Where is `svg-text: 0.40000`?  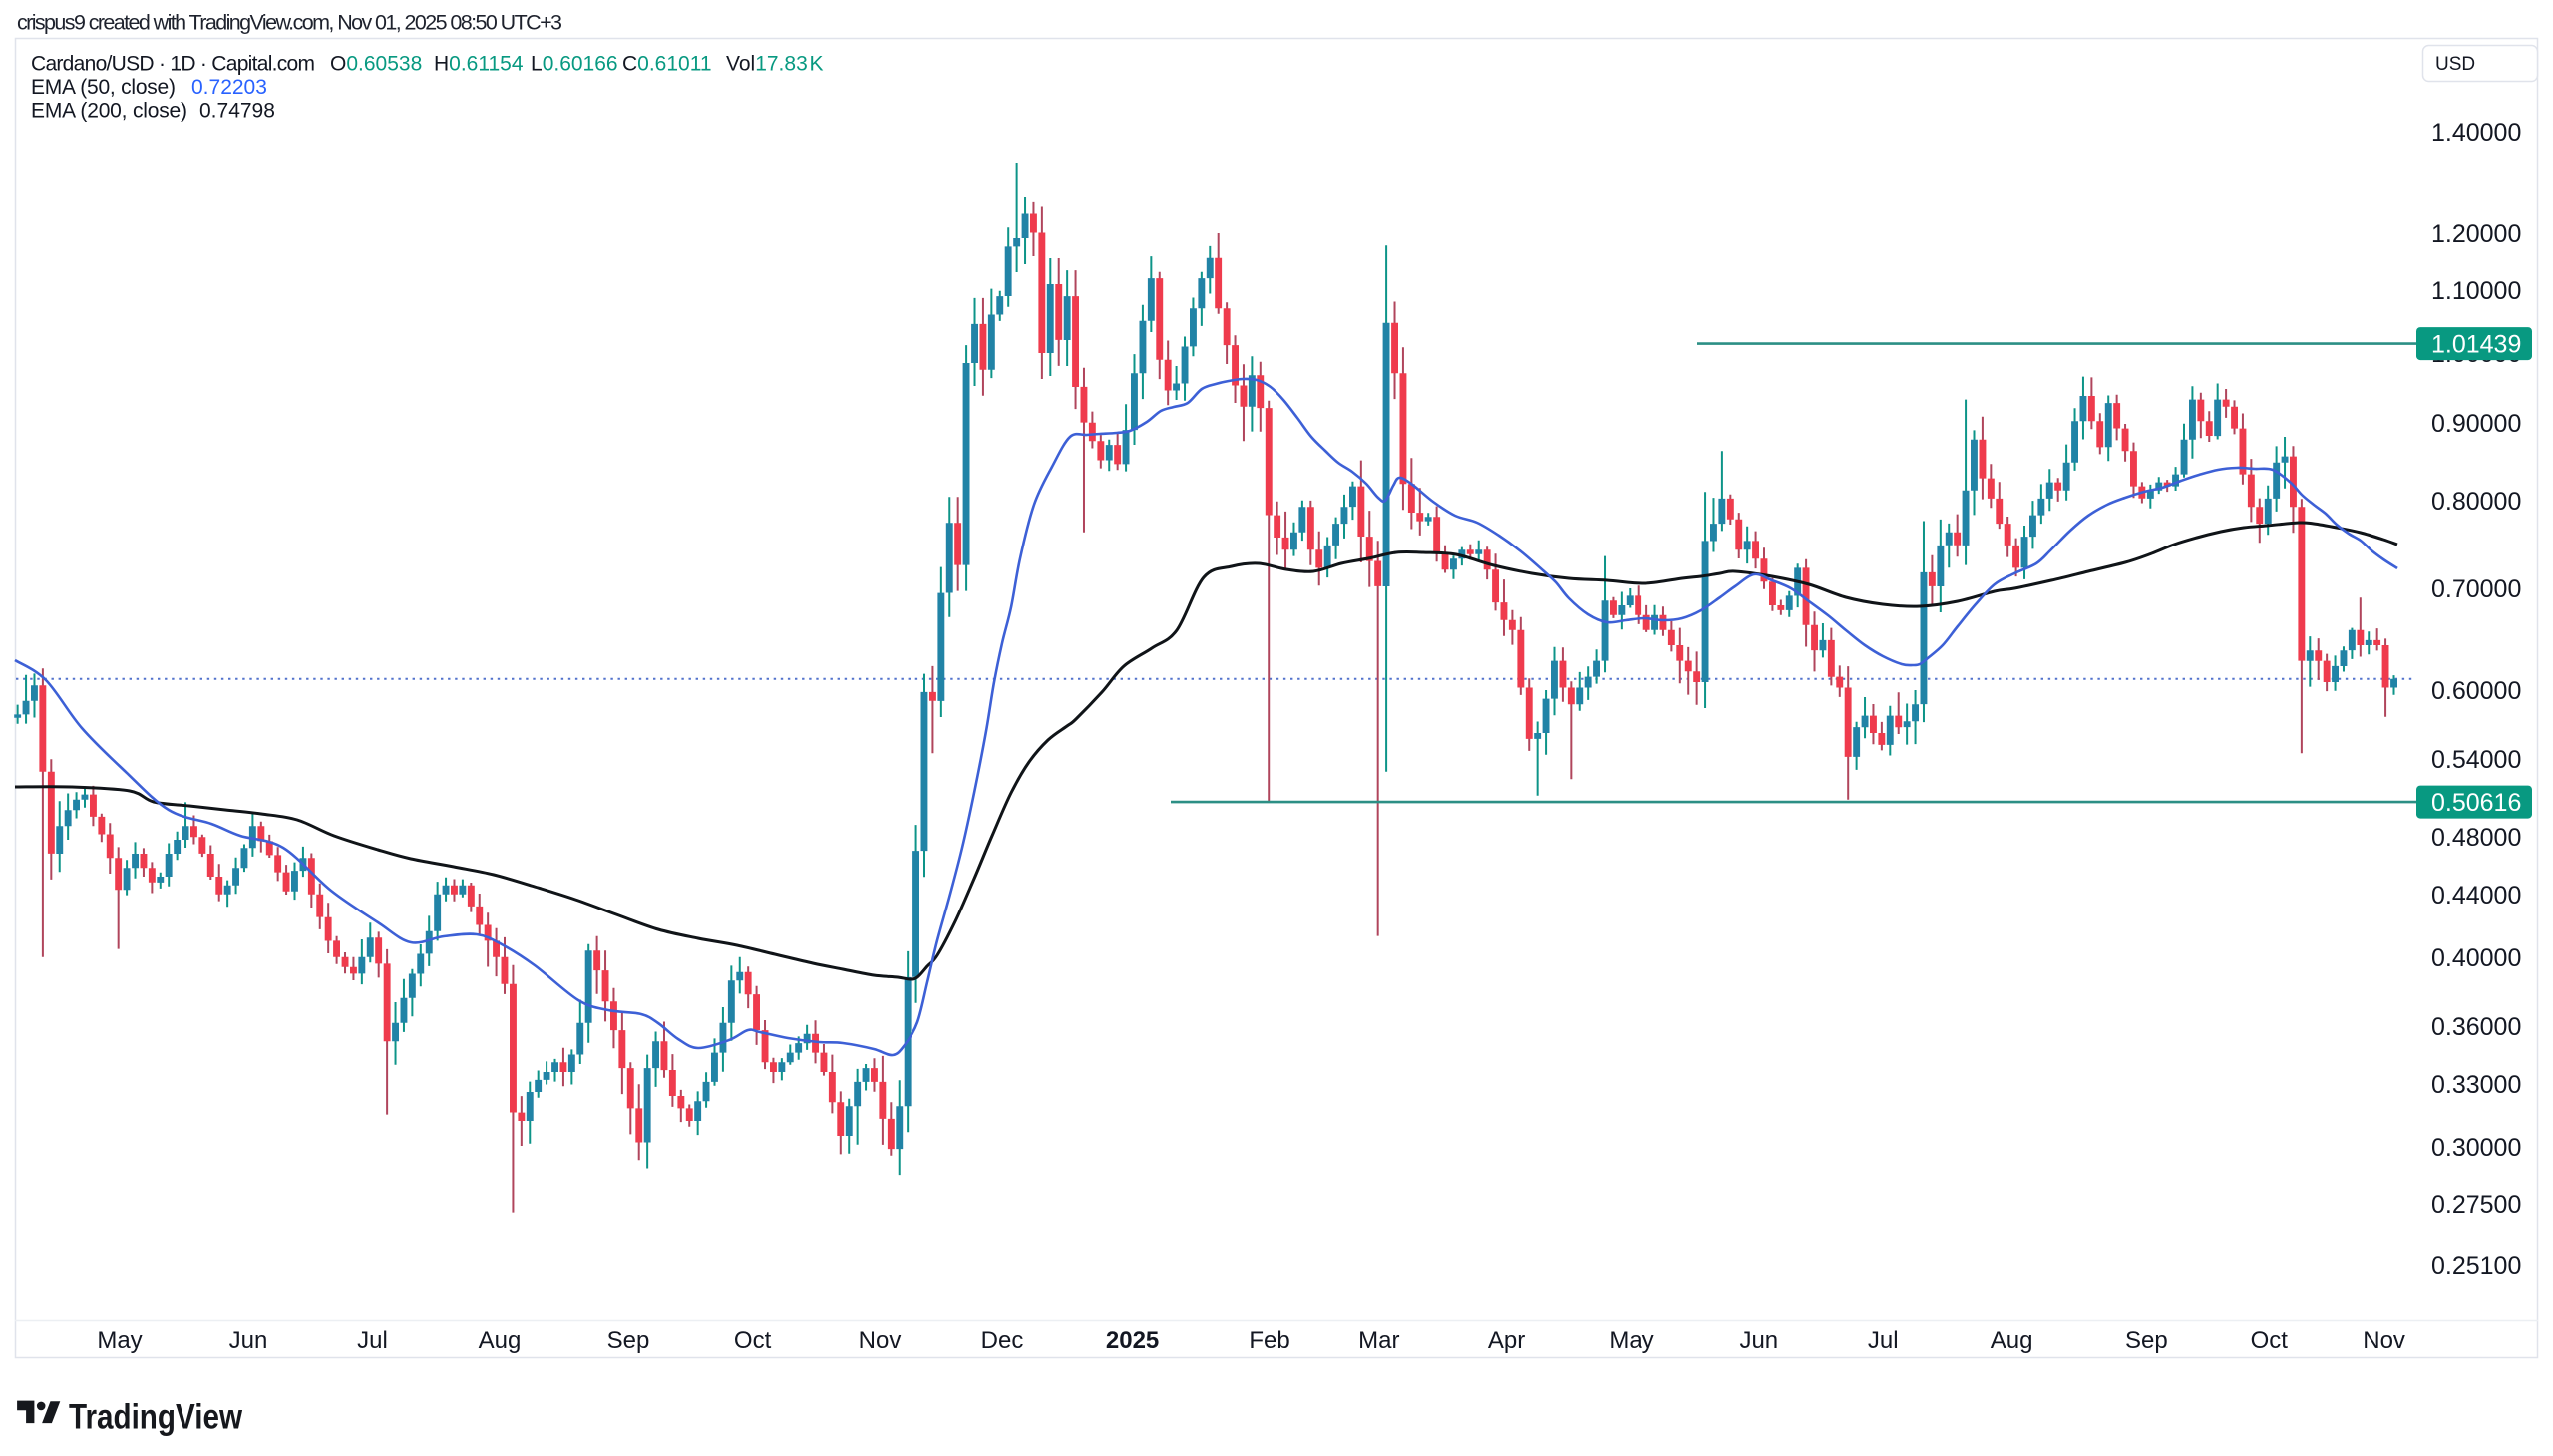 svg-text: 0.40000 is located at coordinates (2476, 958).